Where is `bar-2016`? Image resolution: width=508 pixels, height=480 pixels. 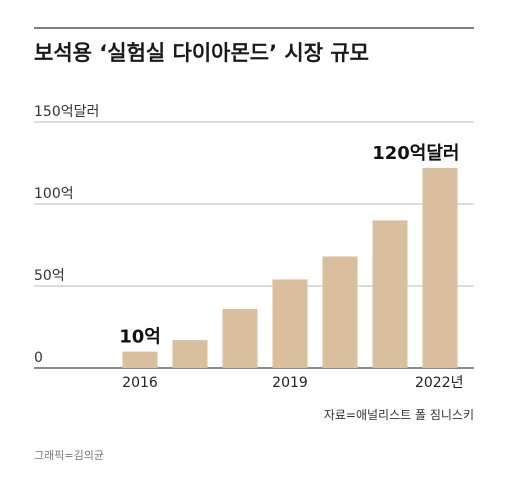
bar-2016 is located at coordinates (140, 359).